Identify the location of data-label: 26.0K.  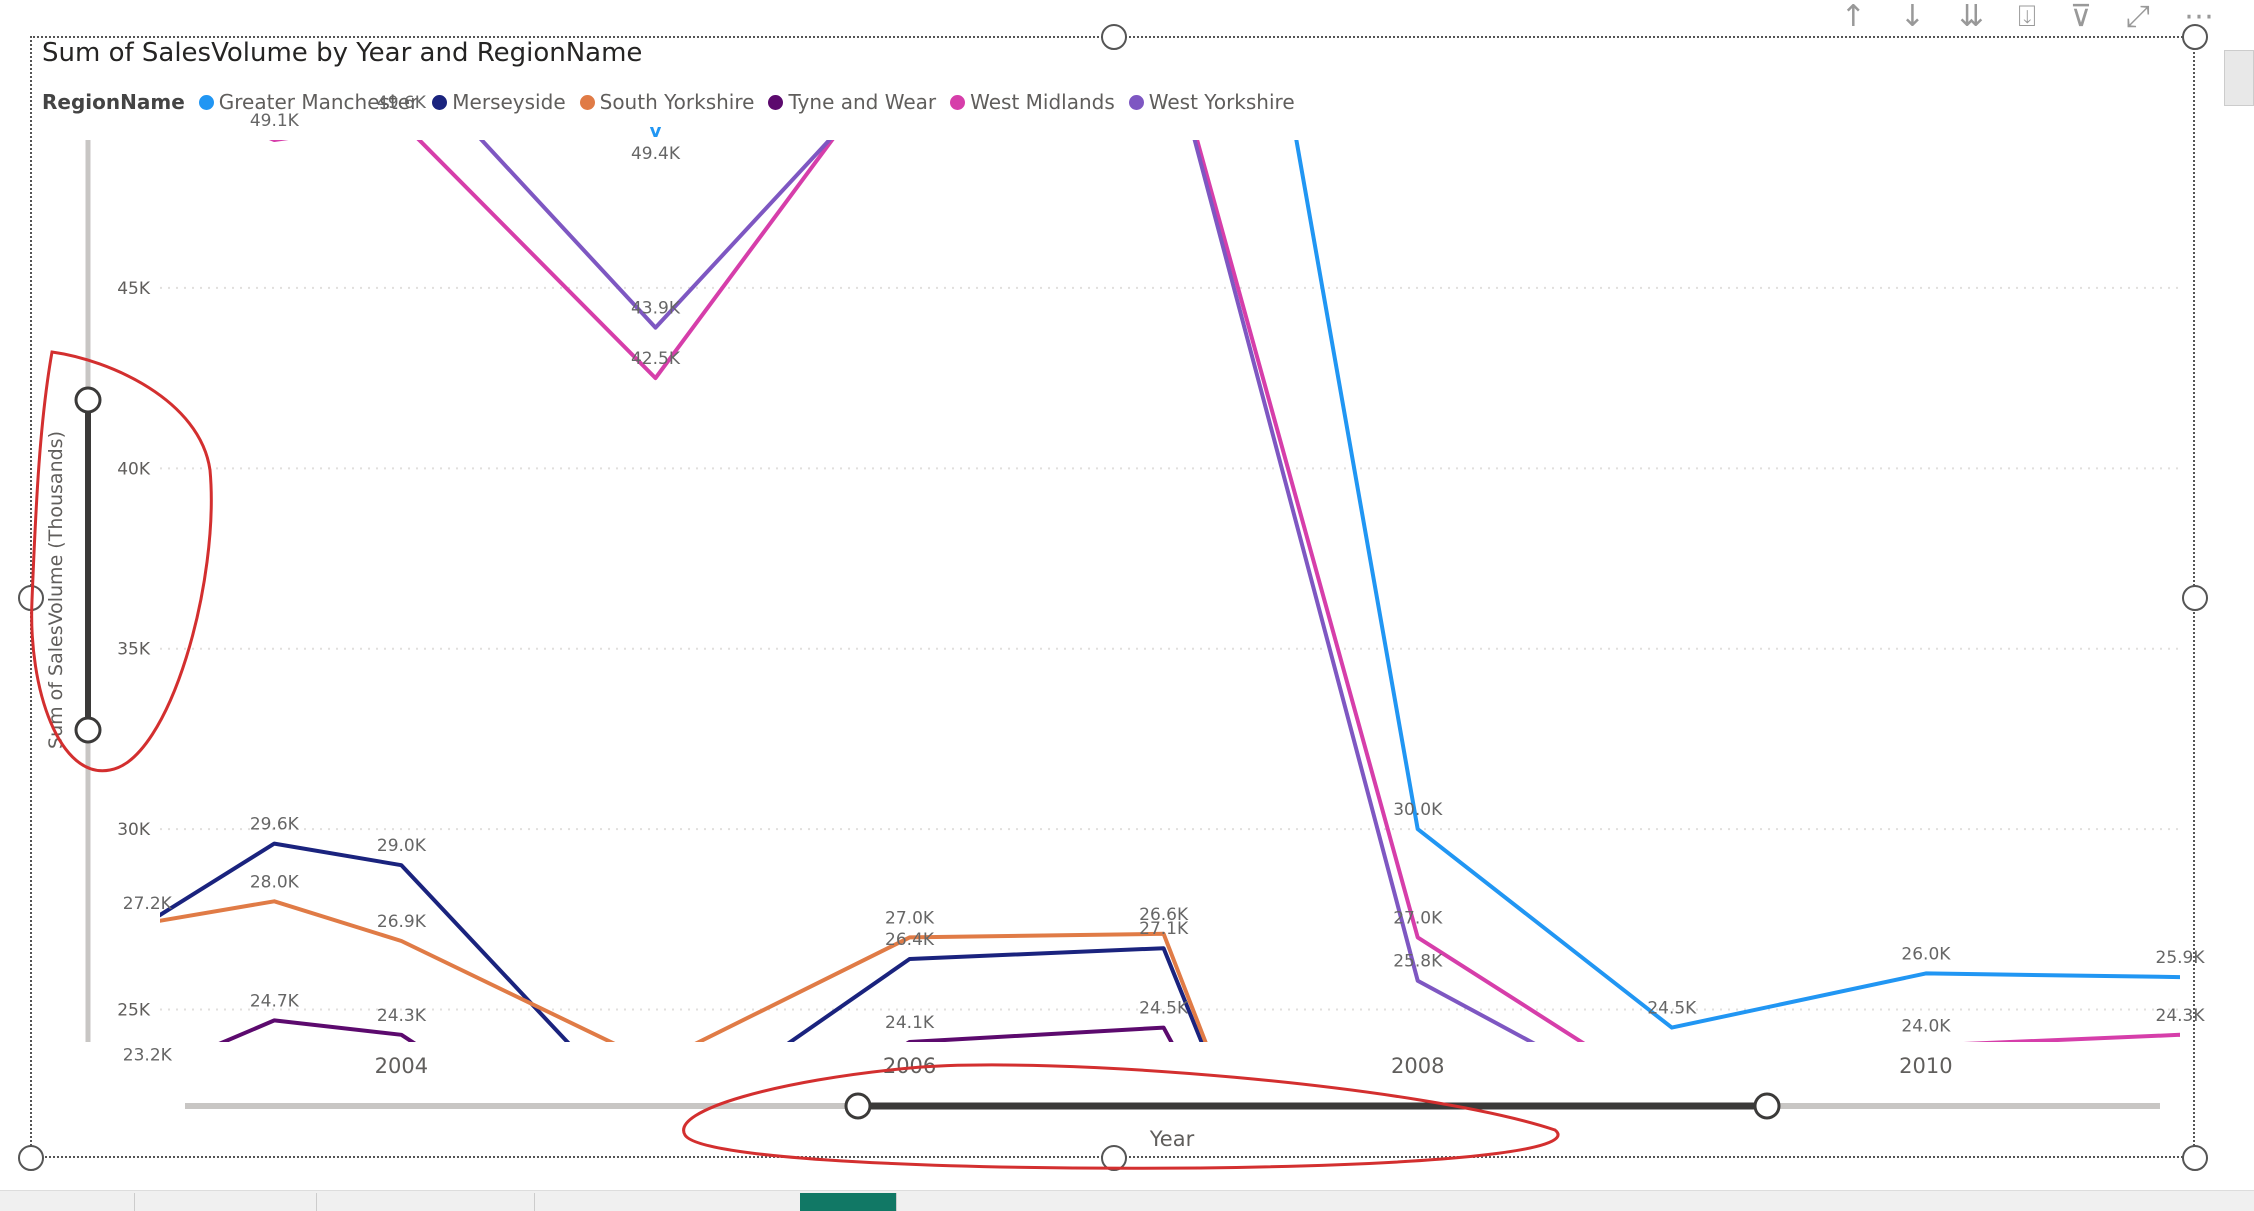
(1926, 954).